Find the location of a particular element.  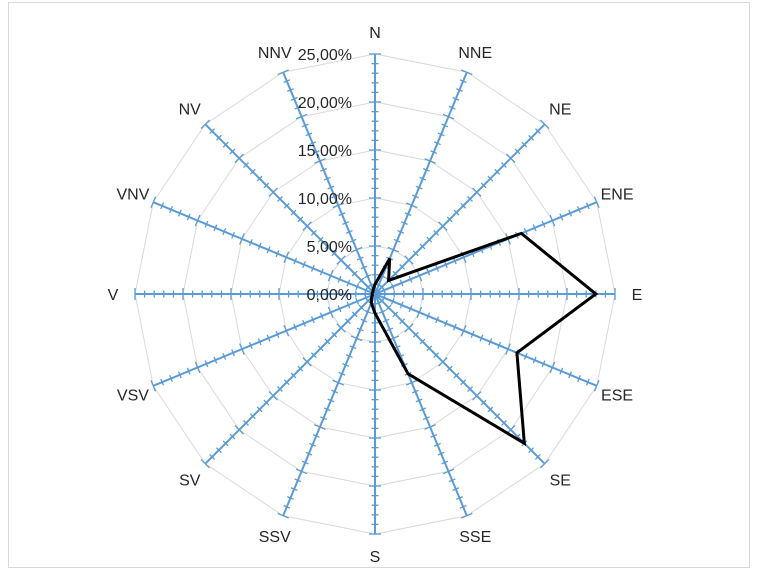

direction-label-vnv: VNV is located at coordinates (132, 195).